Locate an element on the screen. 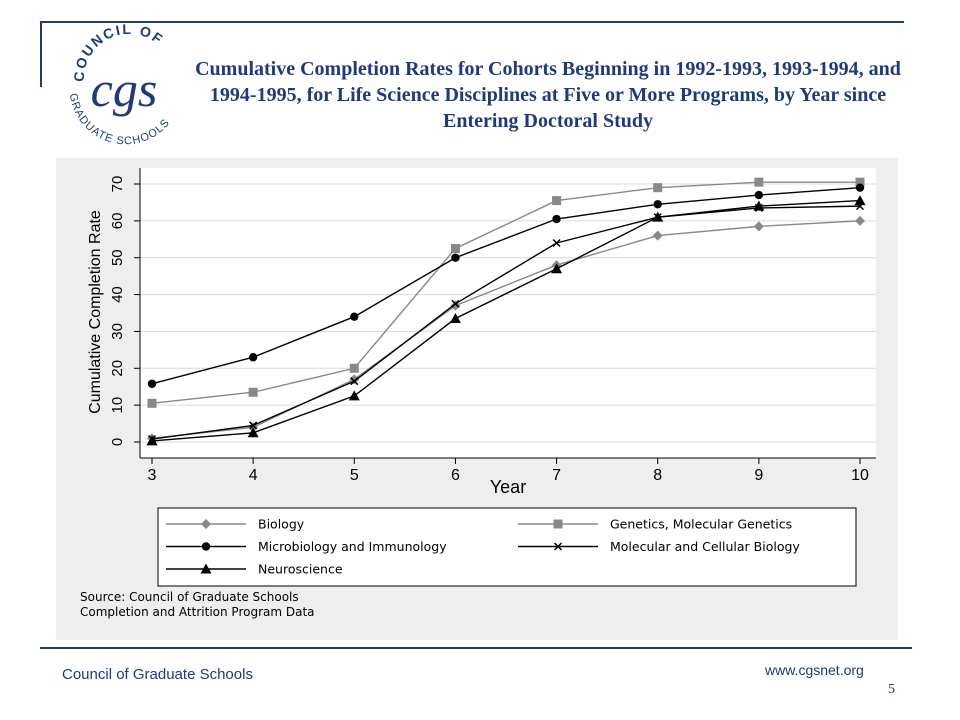  y-tick-label: 70 is located at coordinates (117, 184).